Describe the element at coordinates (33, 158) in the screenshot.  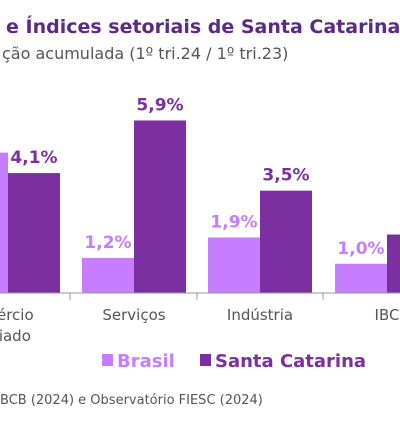
I see `data-label-santa-catarina-0: 4,1%` at that location.